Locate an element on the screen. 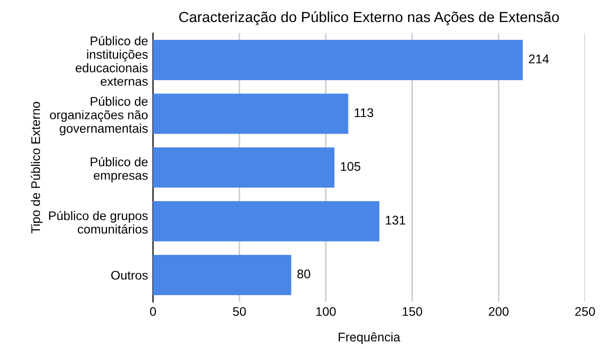 This screenshot has height=349, width=600. x-tick-label: 100 is located at coordinates (326, 311).